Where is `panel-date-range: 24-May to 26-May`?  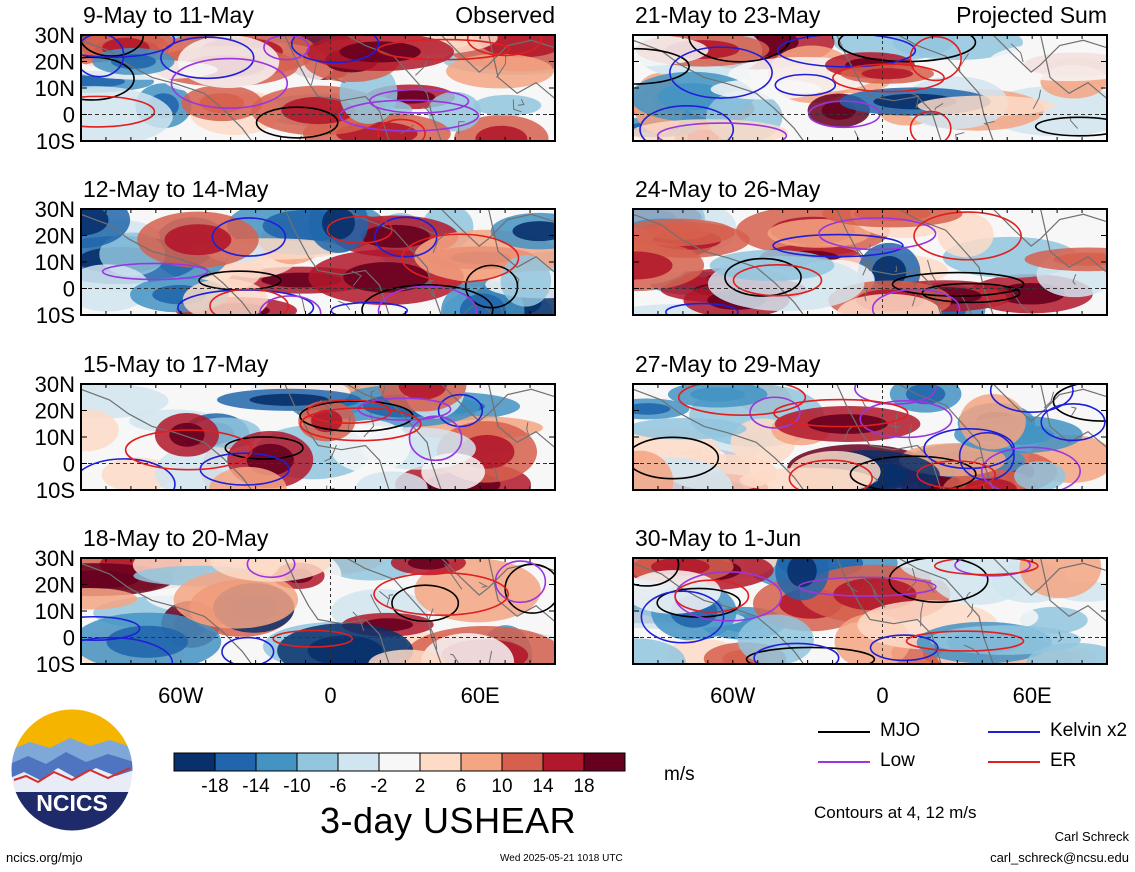 panel-date-range: 24-May to 26-May is located at coordinates (728, 189).